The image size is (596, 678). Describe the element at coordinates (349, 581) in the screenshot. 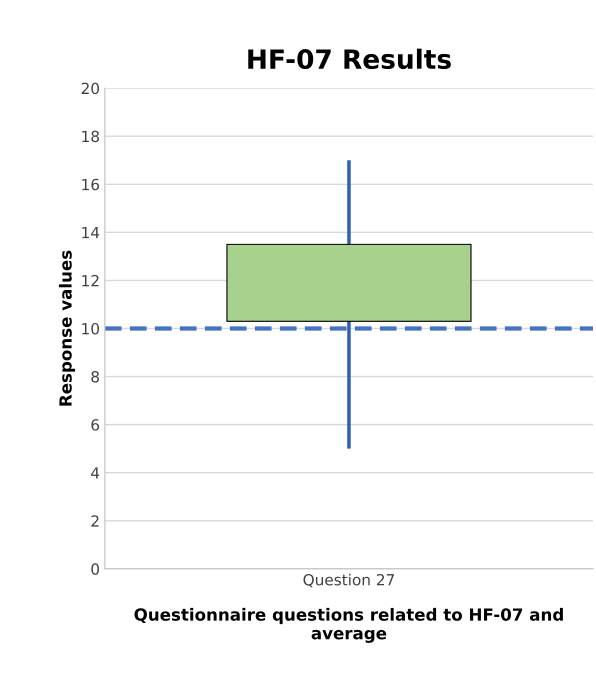

I see `x-tick-label: Question 27` at that location.